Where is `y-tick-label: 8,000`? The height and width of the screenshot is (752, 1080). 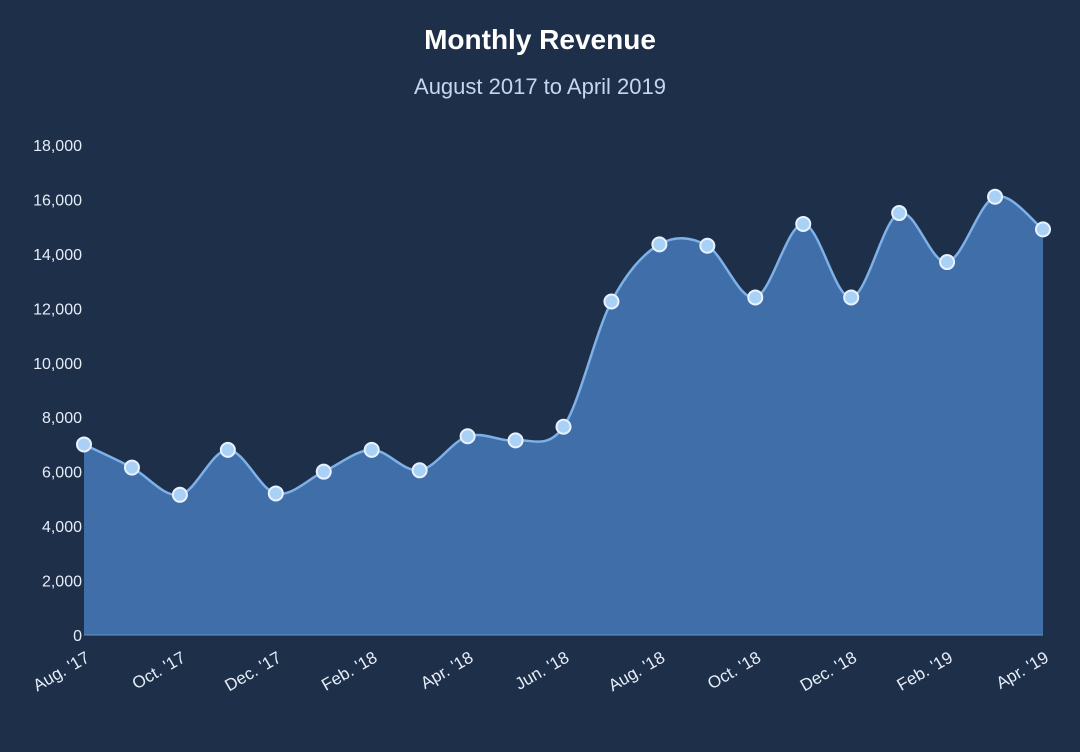
y-tick-label: 8,000 is located at coordinates (62, 418).